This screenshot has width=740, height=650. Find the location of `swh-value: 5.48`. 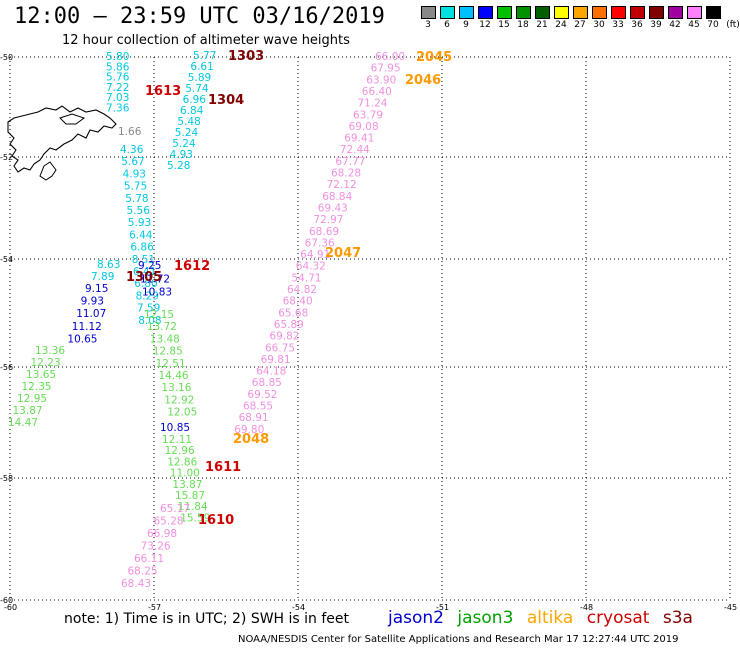

swh-value: 5.48 is located at coordinates (188, 122).